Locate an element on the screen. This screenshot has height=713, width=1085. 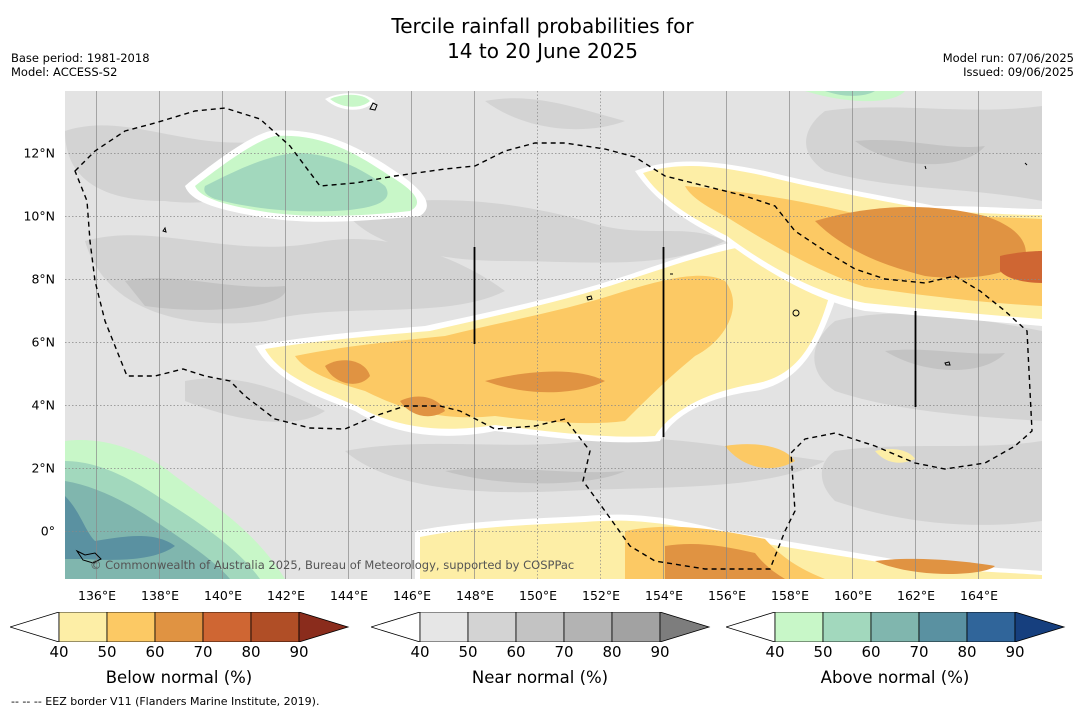
boundary-lines is located at coordinates (695, 342).